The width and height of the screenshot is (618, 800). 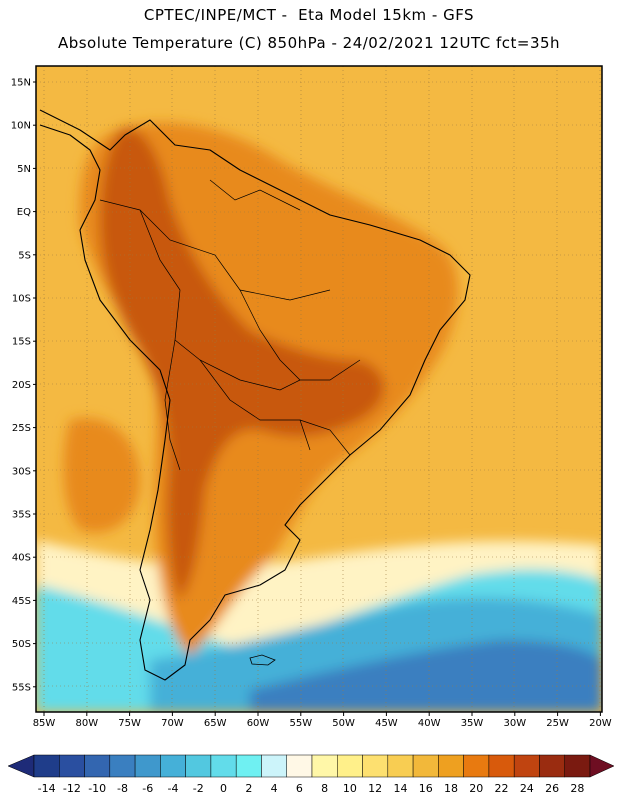 What do you see at coordinates (400, 788) in the screenshot?
I see `colorbar-label: 14` at bounding box center [400, 788].